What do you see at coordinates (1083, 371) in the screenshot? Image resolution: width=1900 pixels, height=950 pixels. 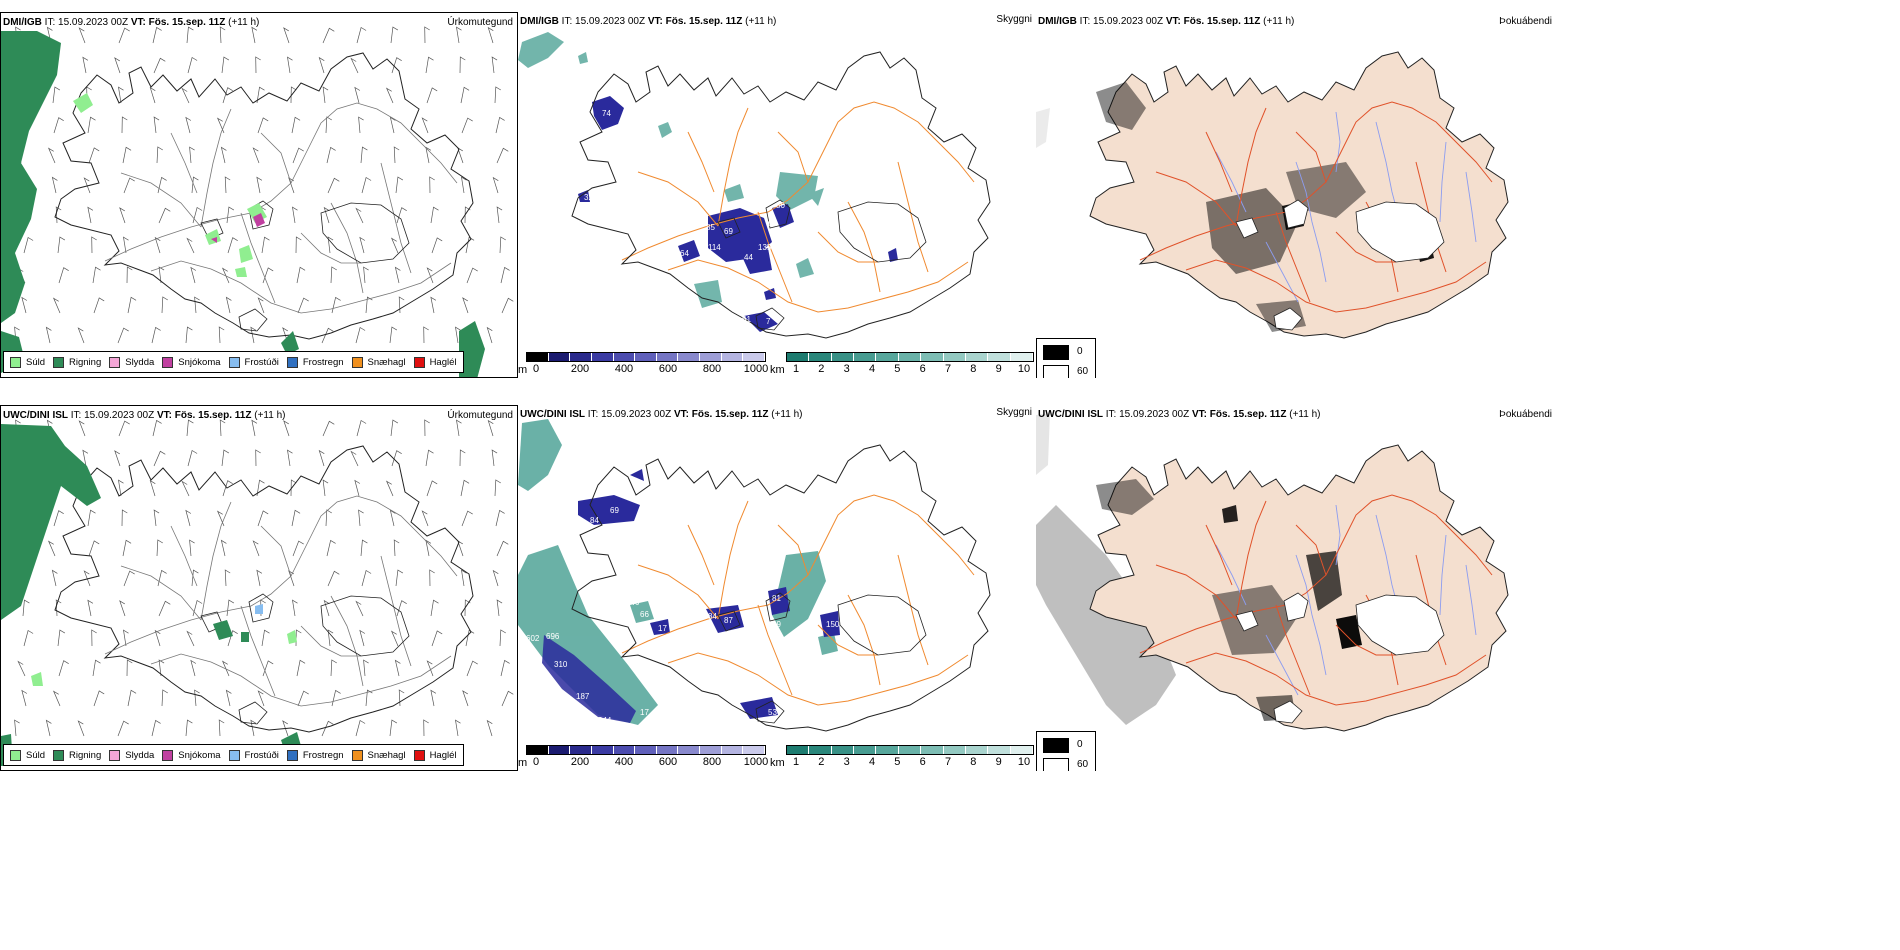 I see `fog-legend-label: 60` at bounding box center [1083, 371].